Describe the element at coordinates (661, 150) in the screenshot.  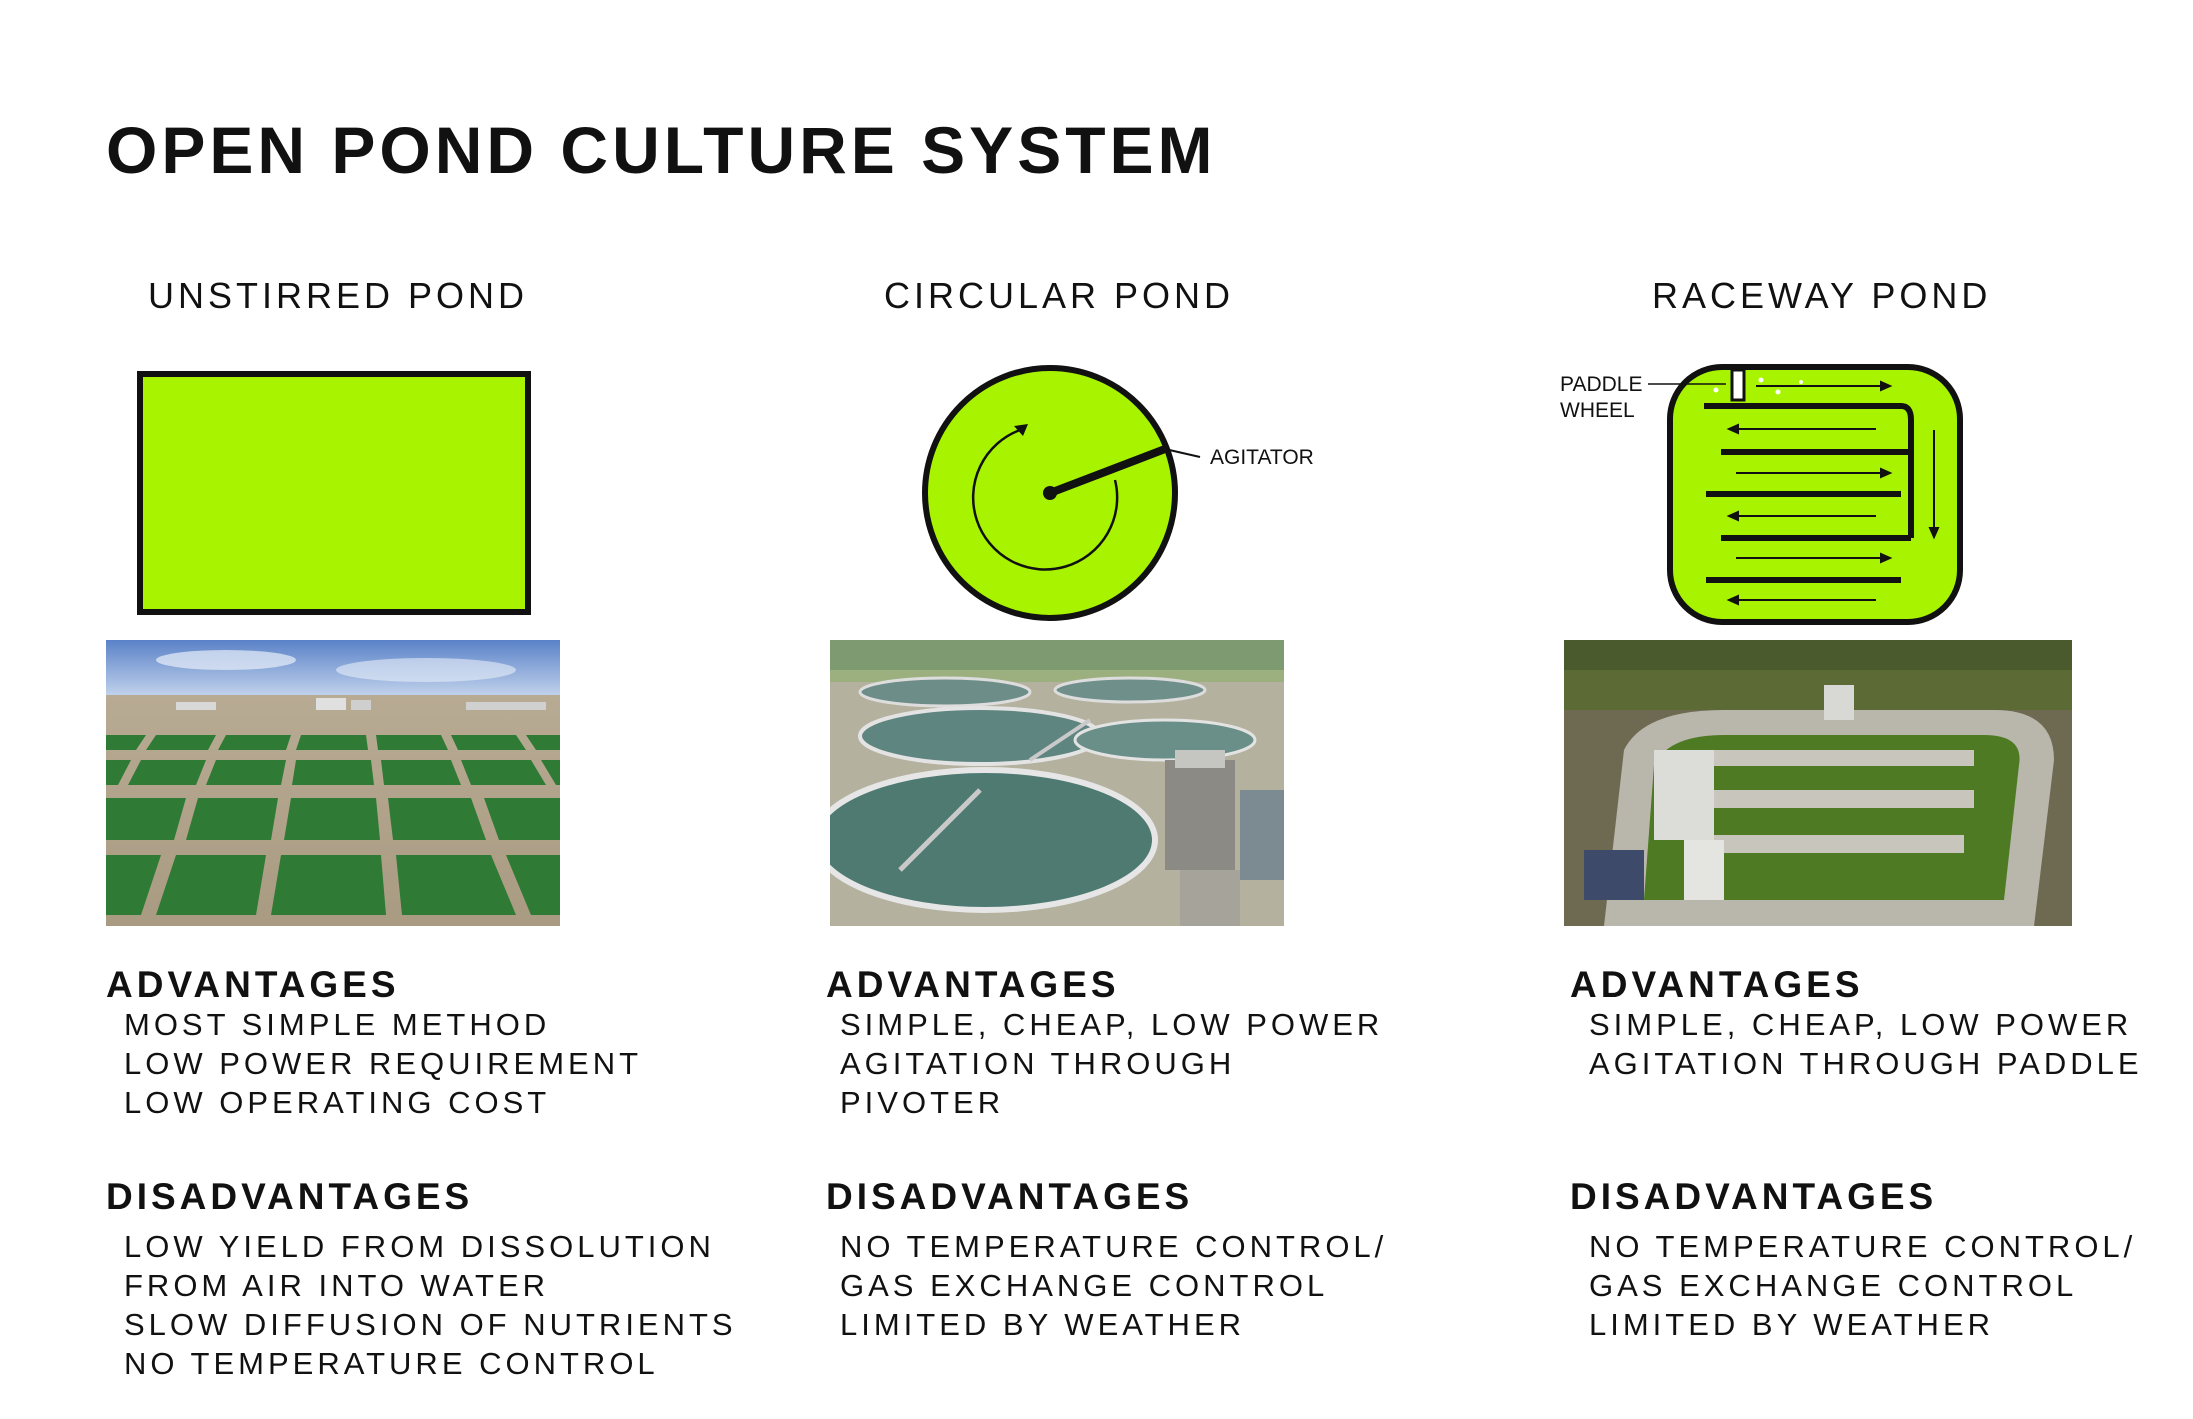
I see `page-title: OPEN POND CULTURE SYSTEM` at that location.